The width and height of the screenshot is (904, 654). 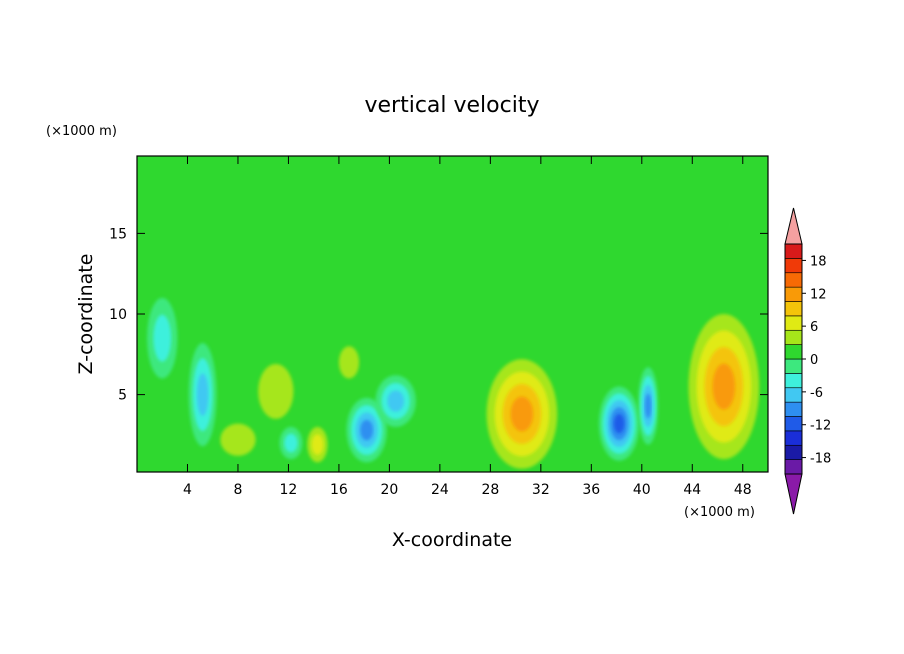 I want to click on colorbar-over-triangle, so click(x=793, y=226).